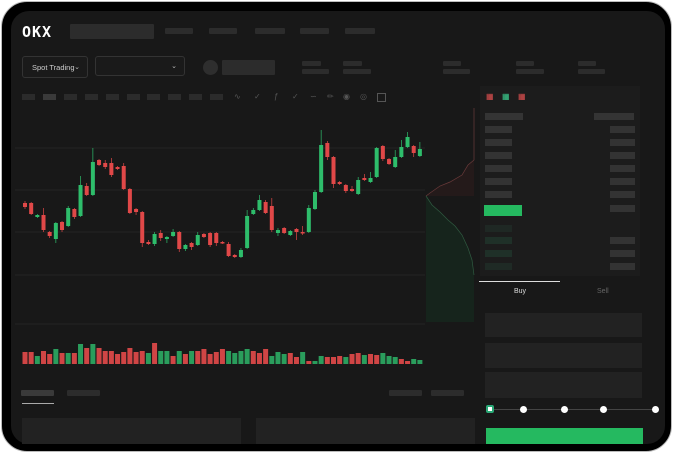  Describe the element at coordinates (49, 97) in the screenshot. I see `interval-button-active` at that location.